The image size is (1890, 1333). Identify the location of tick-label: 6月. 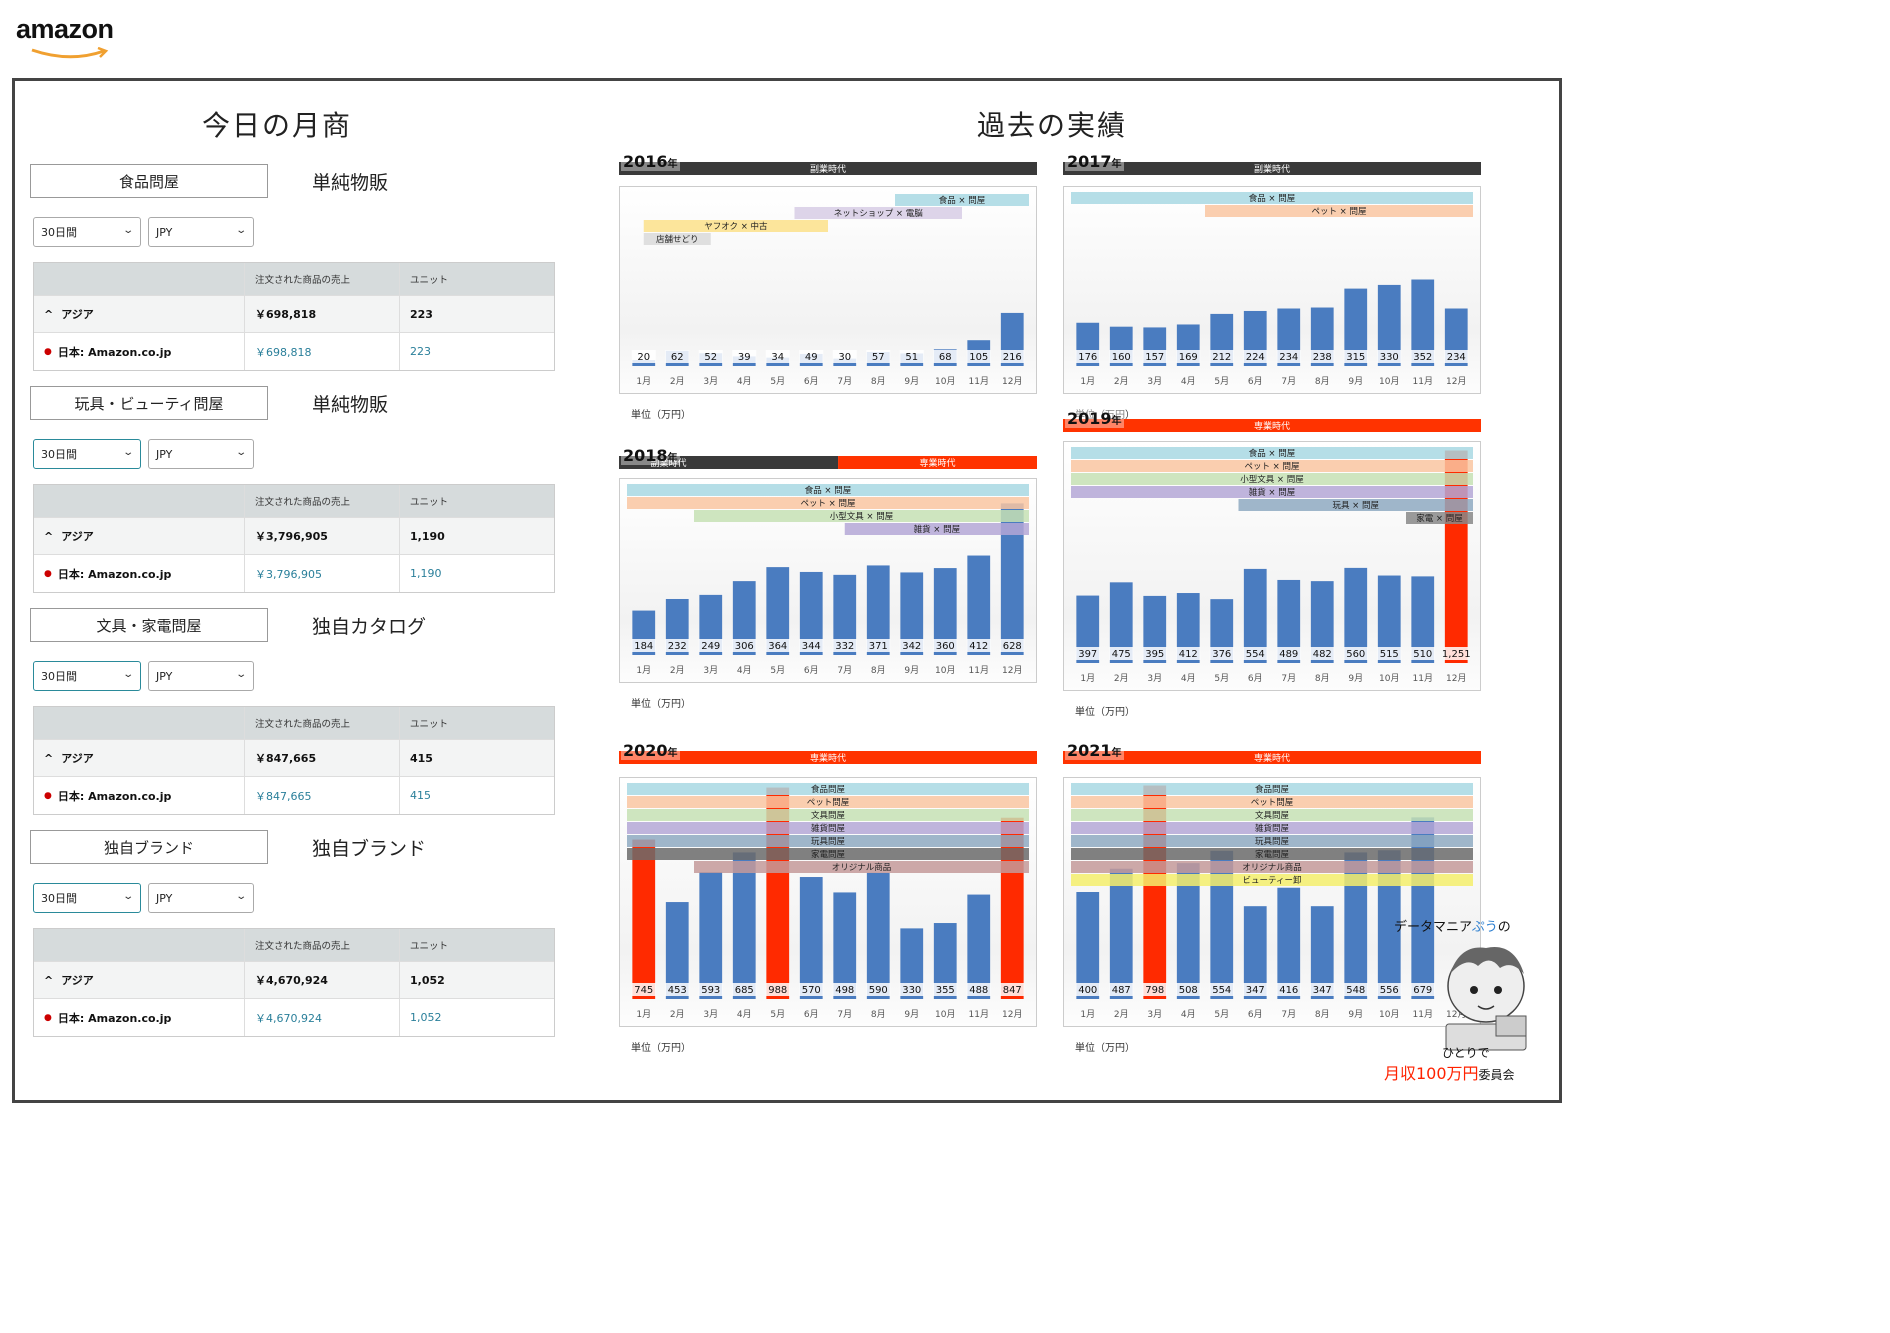
(1255, 678).